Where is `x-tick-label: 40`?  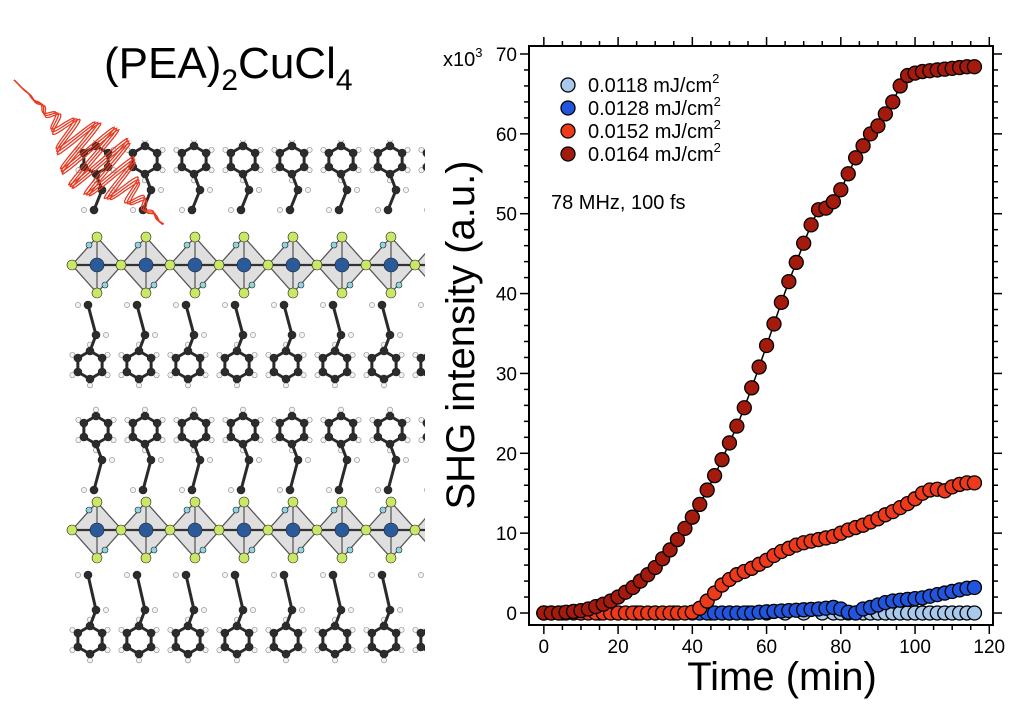
x-tick-label: 40 is located at coordinates (692, 647).